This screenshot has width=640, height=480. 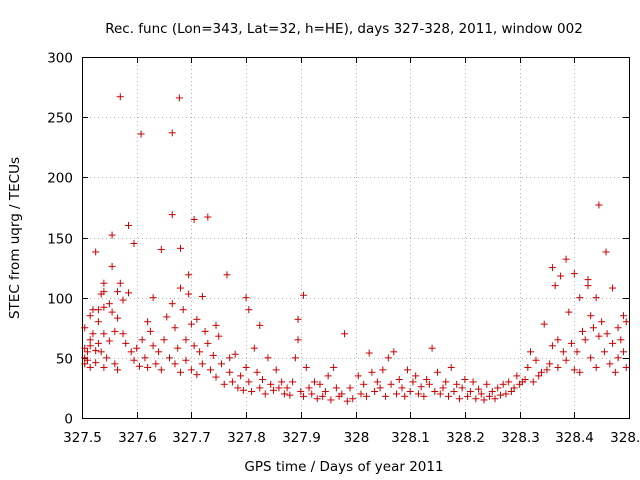 I want to click on x-tick-label: 328.3, so click(x=520, y=438).